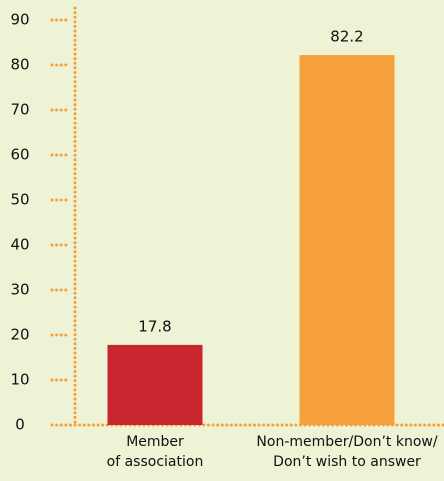 The image size is (444, 481). Describe the element at coordinates (19, 65) in the screenshot. I see `y-tick-label: 80` at that location.